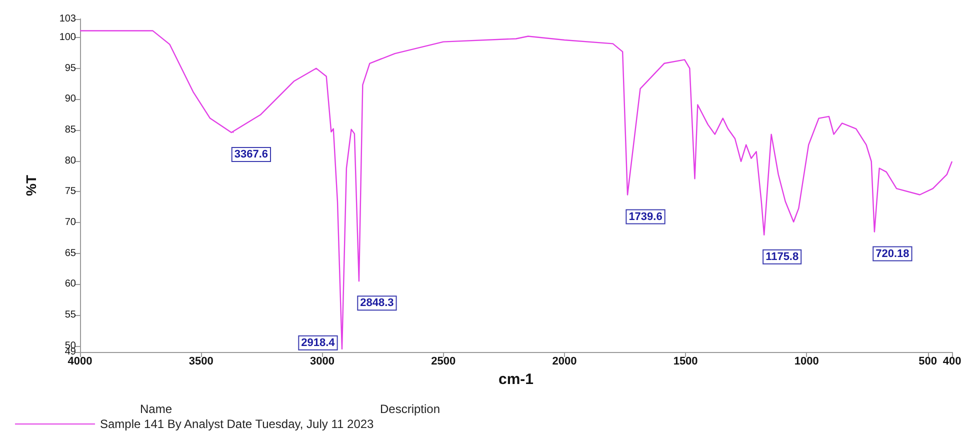 Image resolution: width=969 pixels, height=439 pixels. I want to click on x-tick-label: 2000, so click(564, 362).